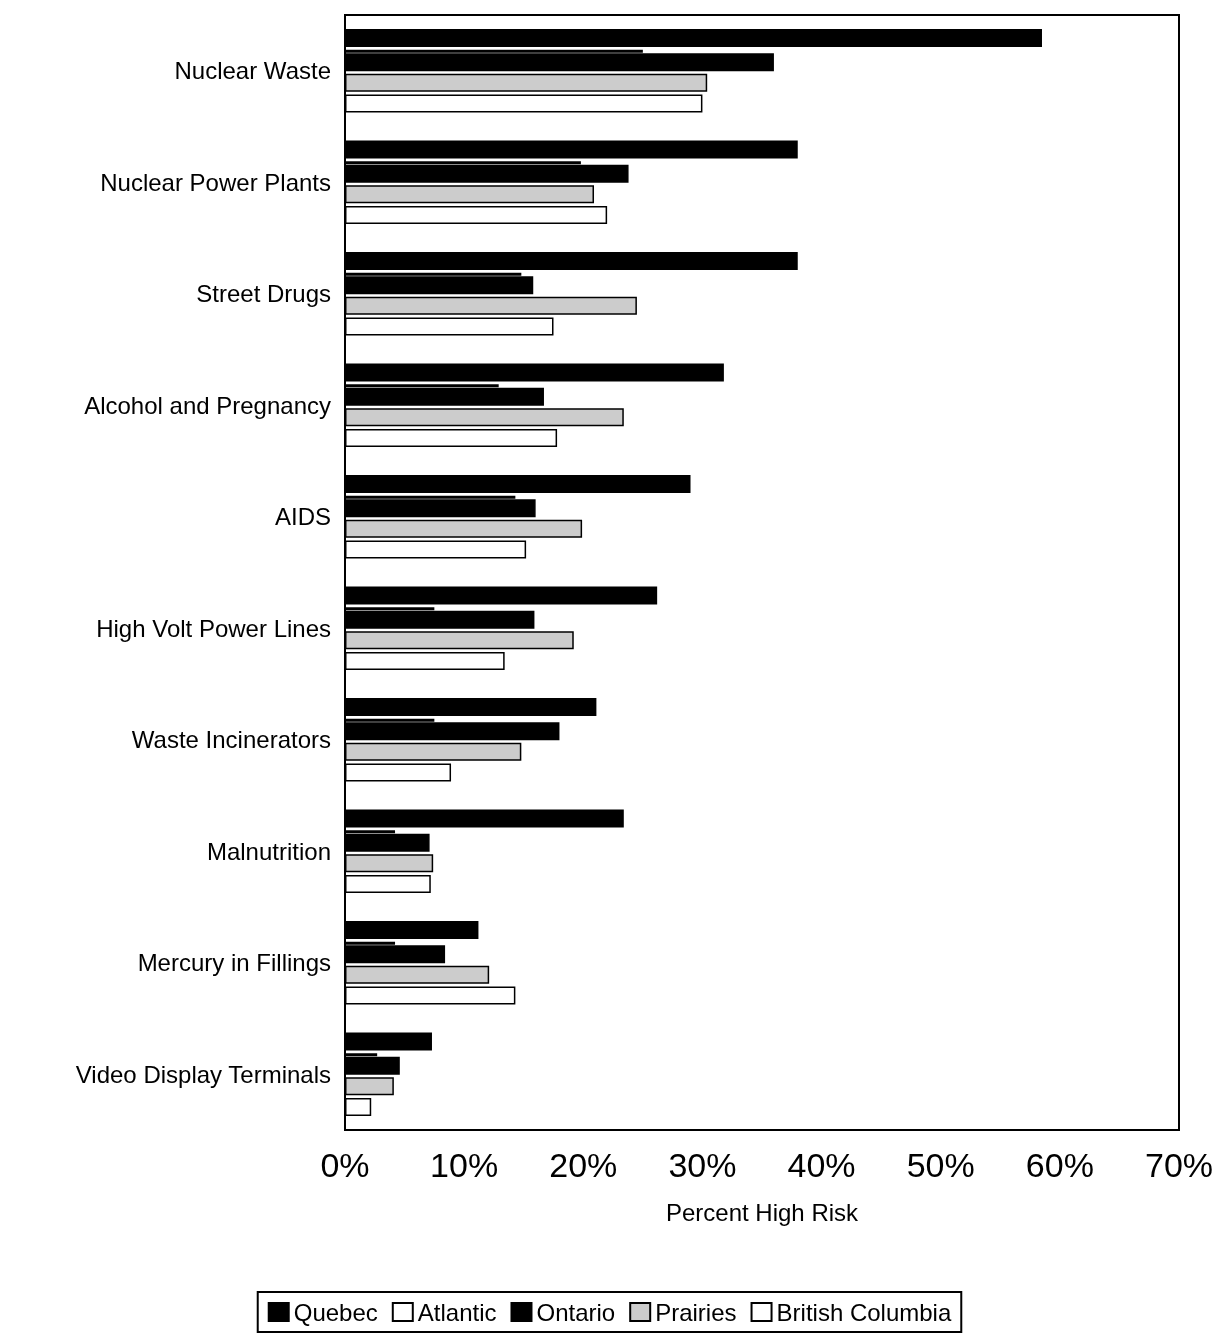  Describe the element at coordinates (215, 182) in the screenshot. I see `y-tick-label: Nuclear Power Plants` at that location.